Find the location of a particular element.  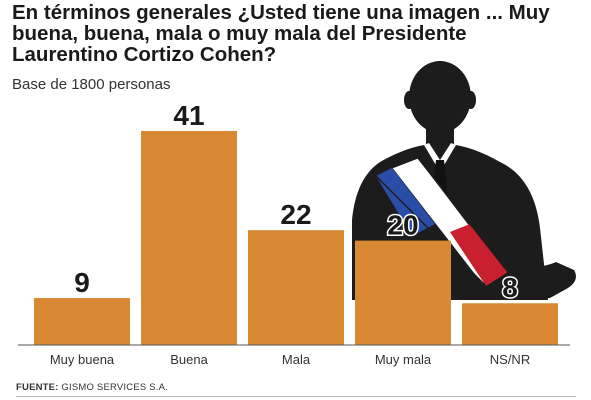

category-label: Mala is located at coordinates (296, 359).